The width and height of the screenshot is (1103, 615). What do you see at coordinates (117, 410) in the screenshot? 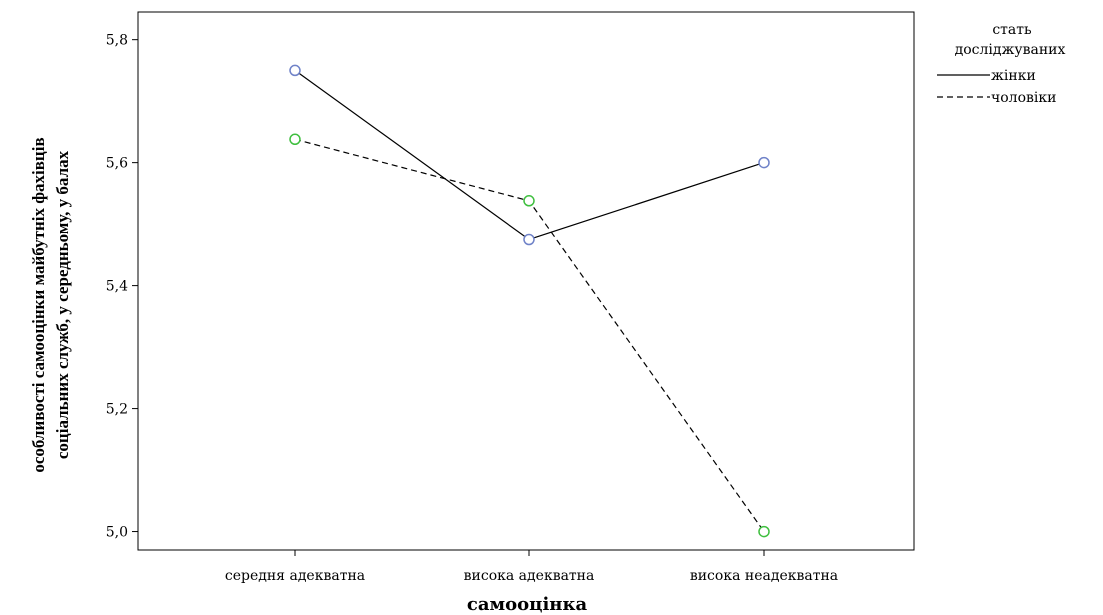
I see `y-tick-label: 5,2` at bounding box center [117, 410].